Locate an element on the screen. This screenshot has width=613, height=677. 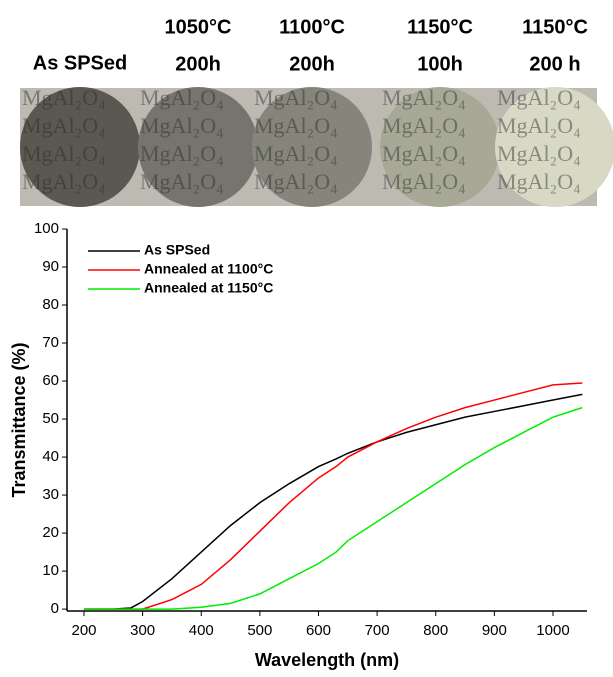
y-tick-label: 90 is located at coordinates (50, 266).